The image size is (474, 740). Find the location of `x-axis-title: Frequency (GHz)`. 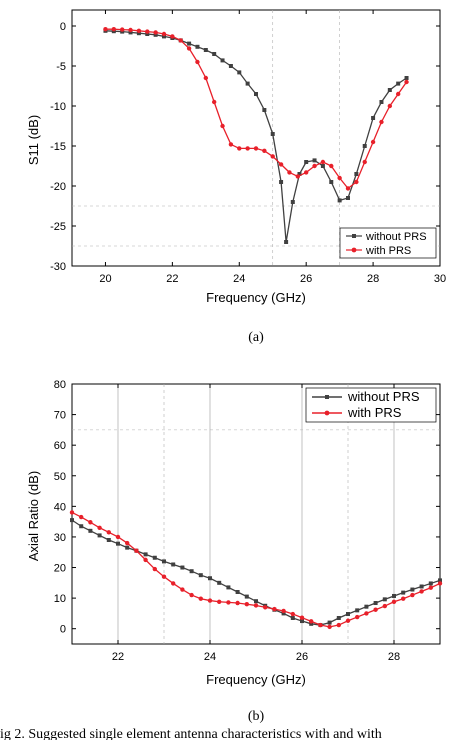

x-axis-title: Frequency (GHz) is located at coordinates (256, 679).